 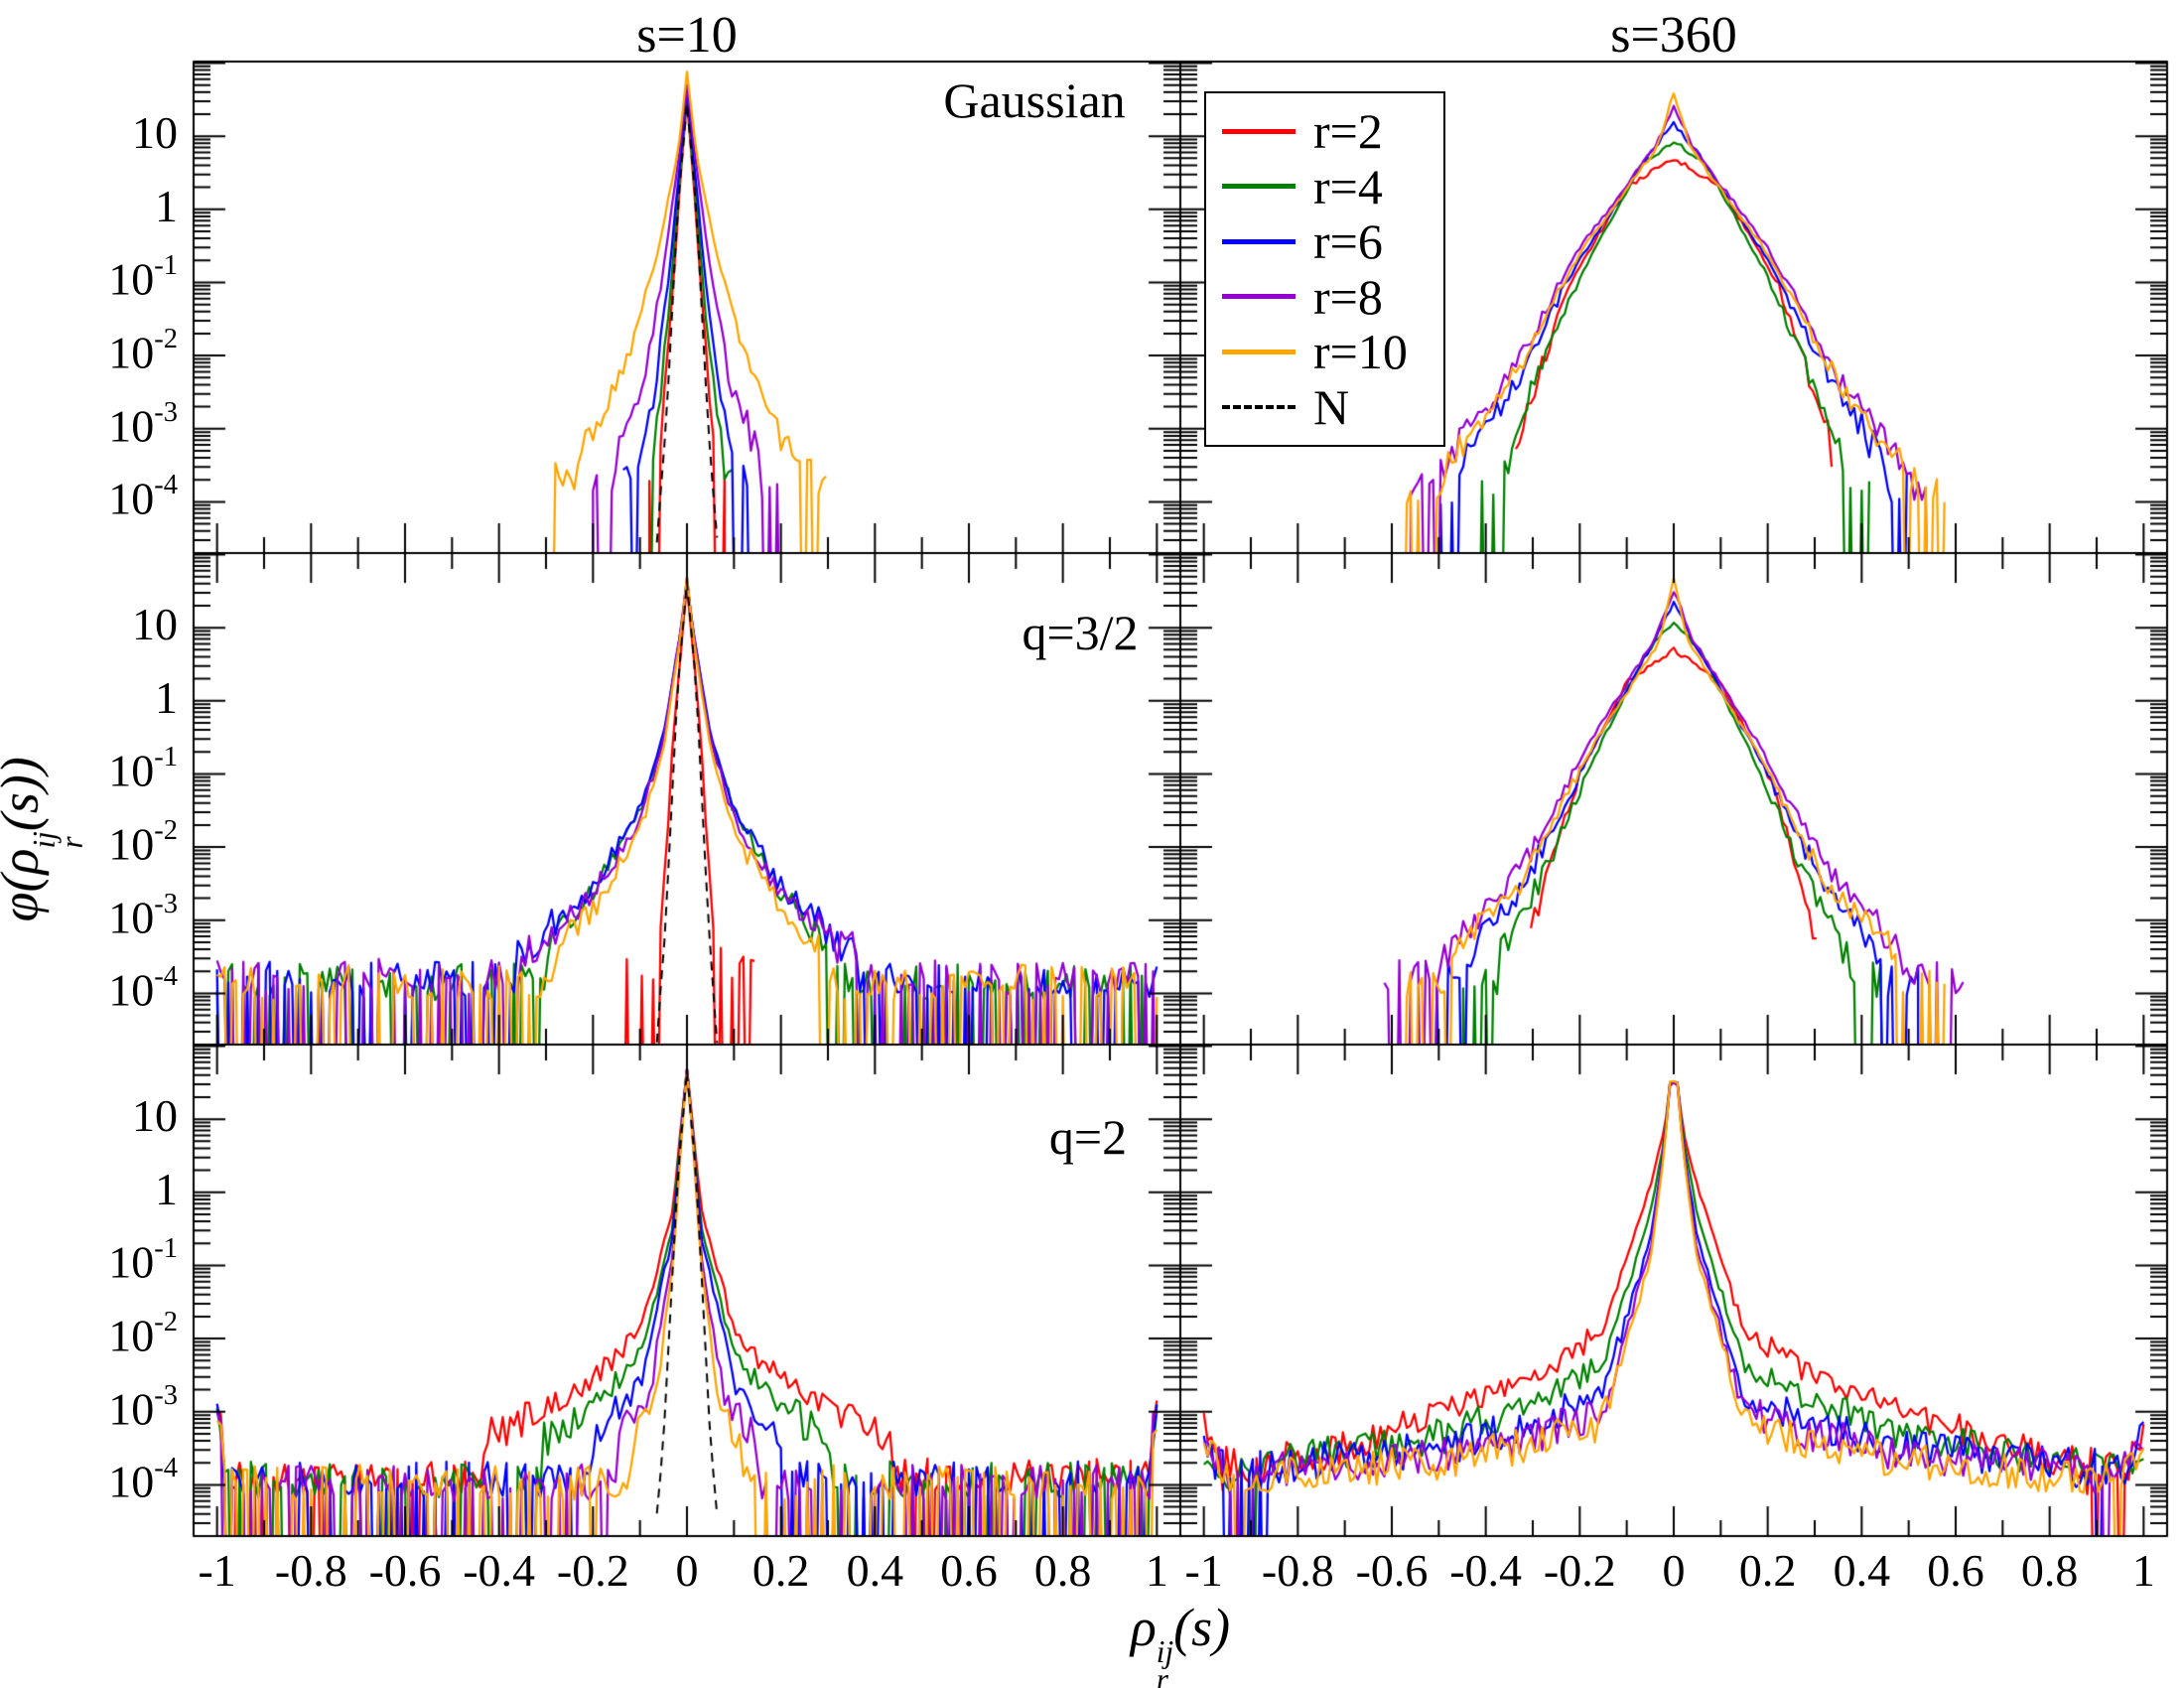 I want to click on column-title-s360: s=360, so click(x=1673, y=35).